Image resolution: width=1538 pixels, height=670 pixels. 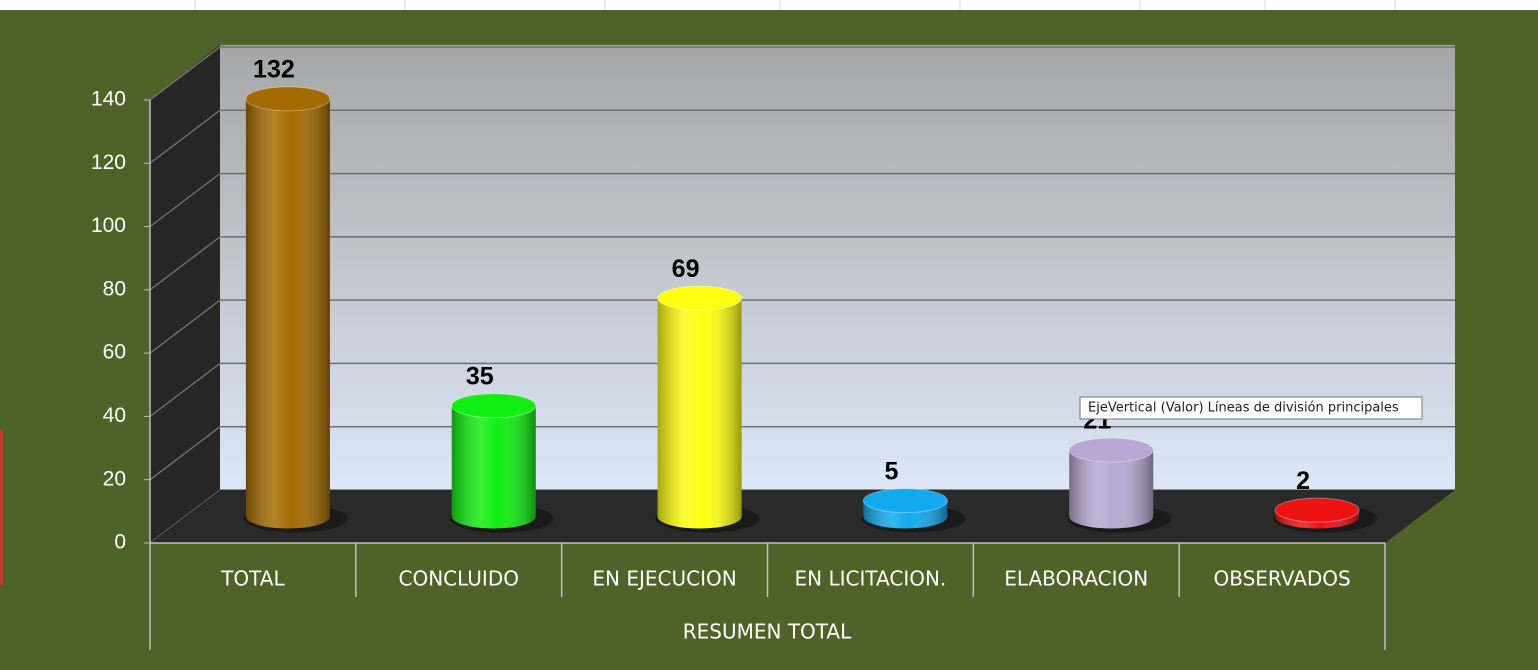 I want to click on x-tick-label: TOTAL, so click(x=252, y=579).